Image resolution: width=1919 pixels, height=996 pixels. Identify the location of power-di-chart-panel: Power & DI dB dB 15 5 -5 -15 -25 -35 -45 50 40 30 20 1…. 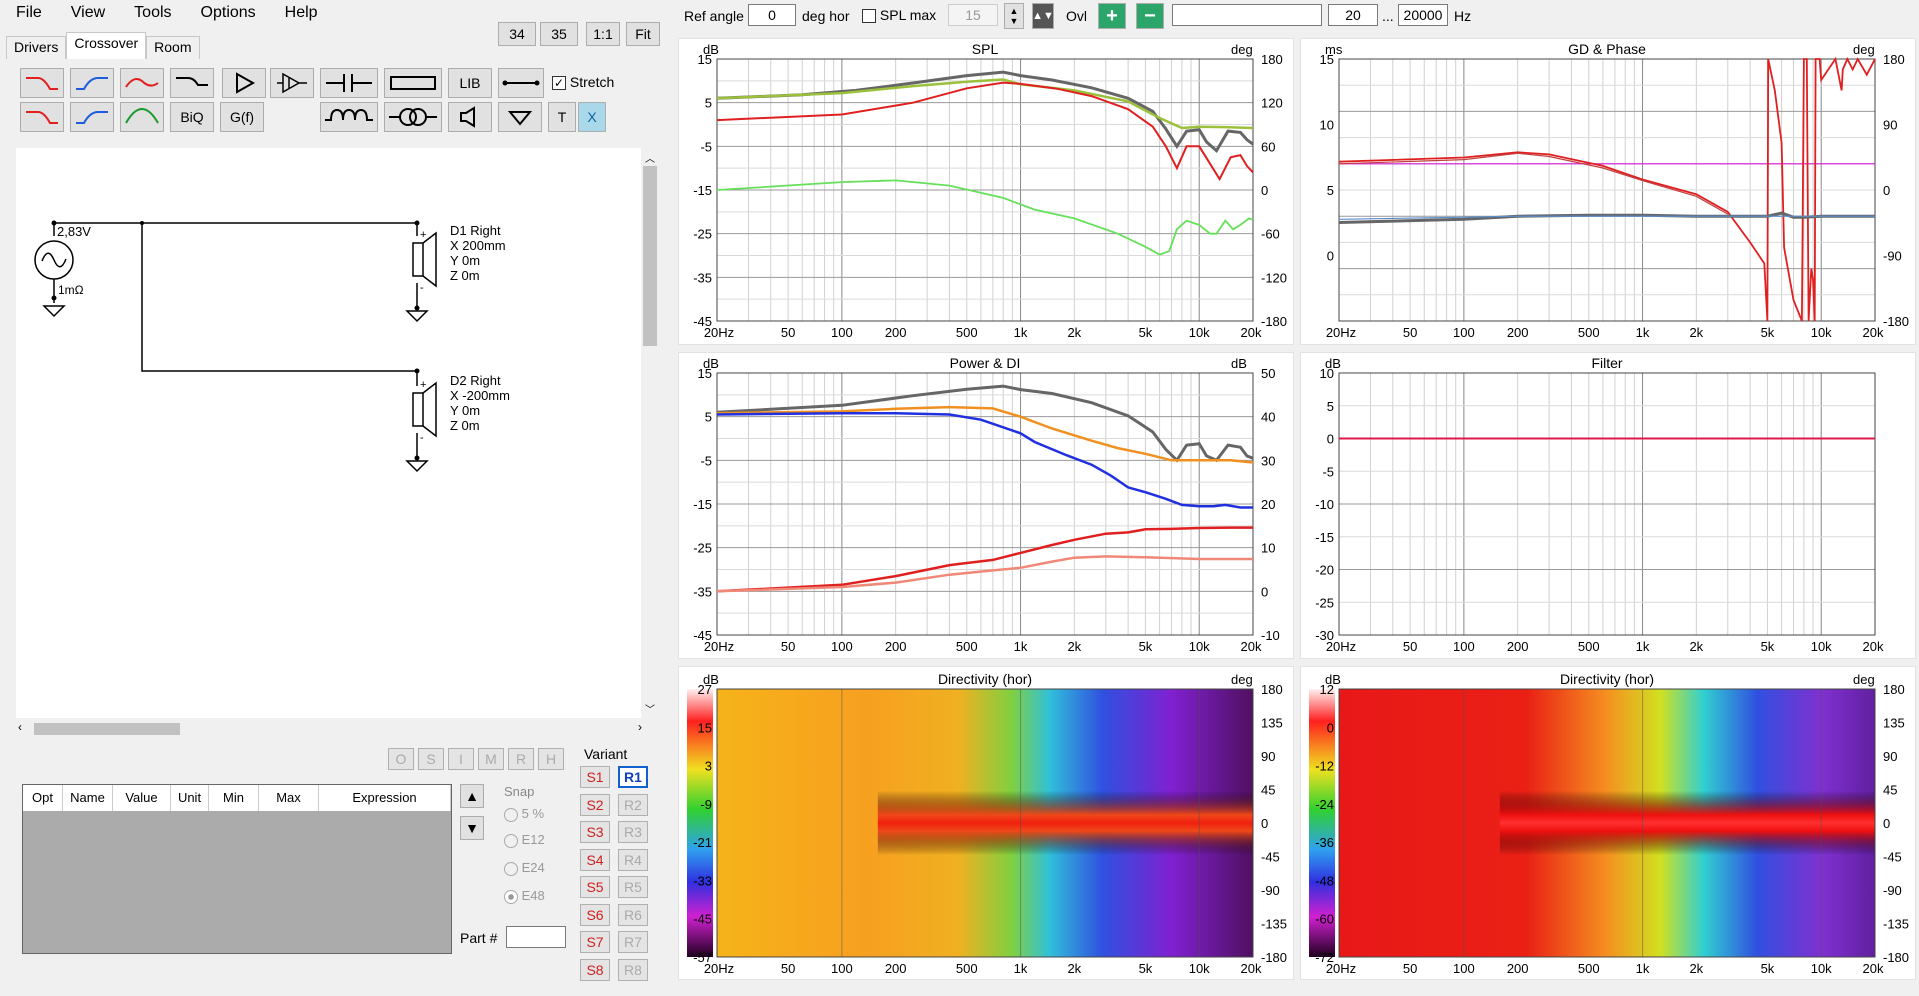
(986, 505).